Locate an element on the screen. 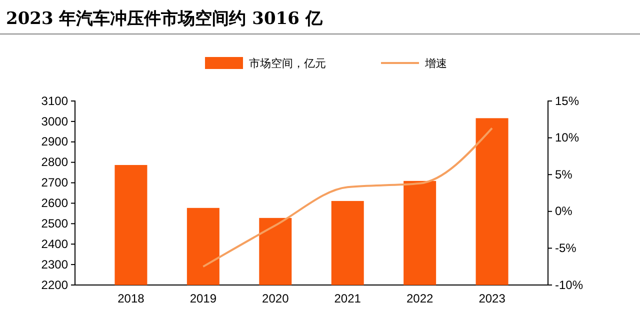 This screenshot has height=325, width=640. legend-label: 市场空间，亿元 is located at coordinates (287, 63).